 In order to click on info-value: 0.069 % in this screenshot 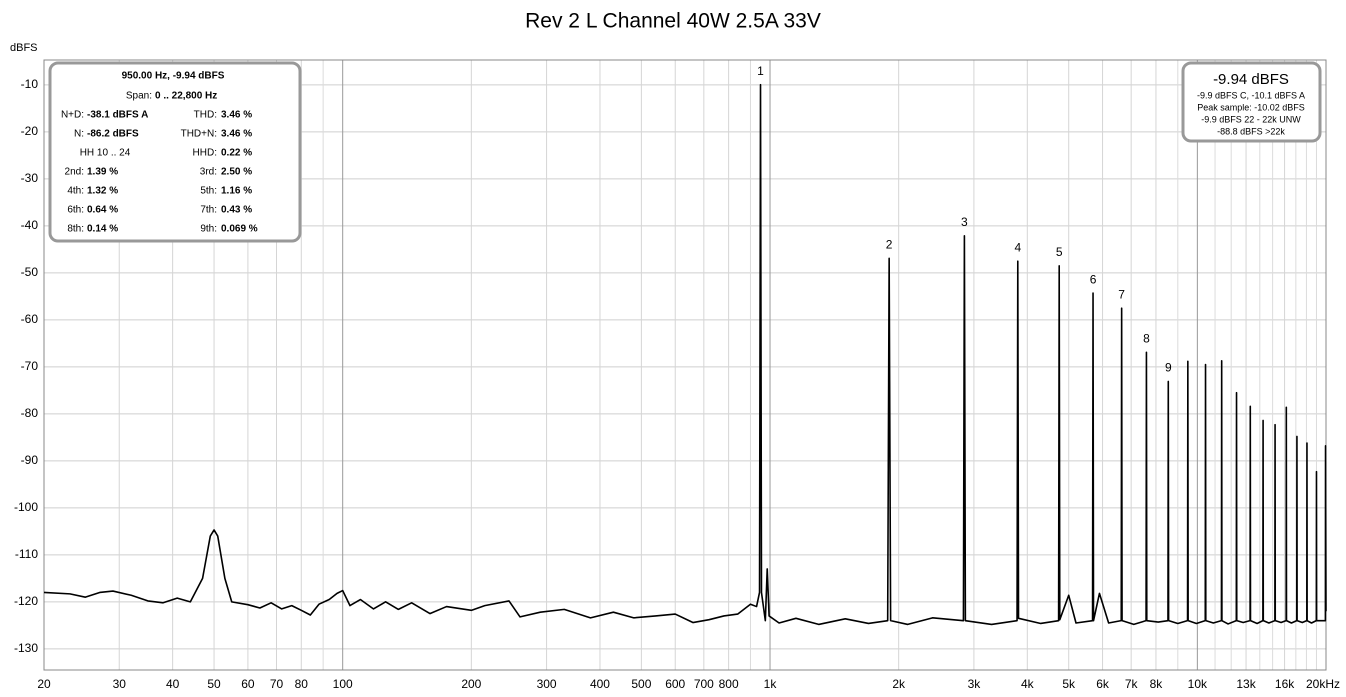, I will do `click(239, 229)`.